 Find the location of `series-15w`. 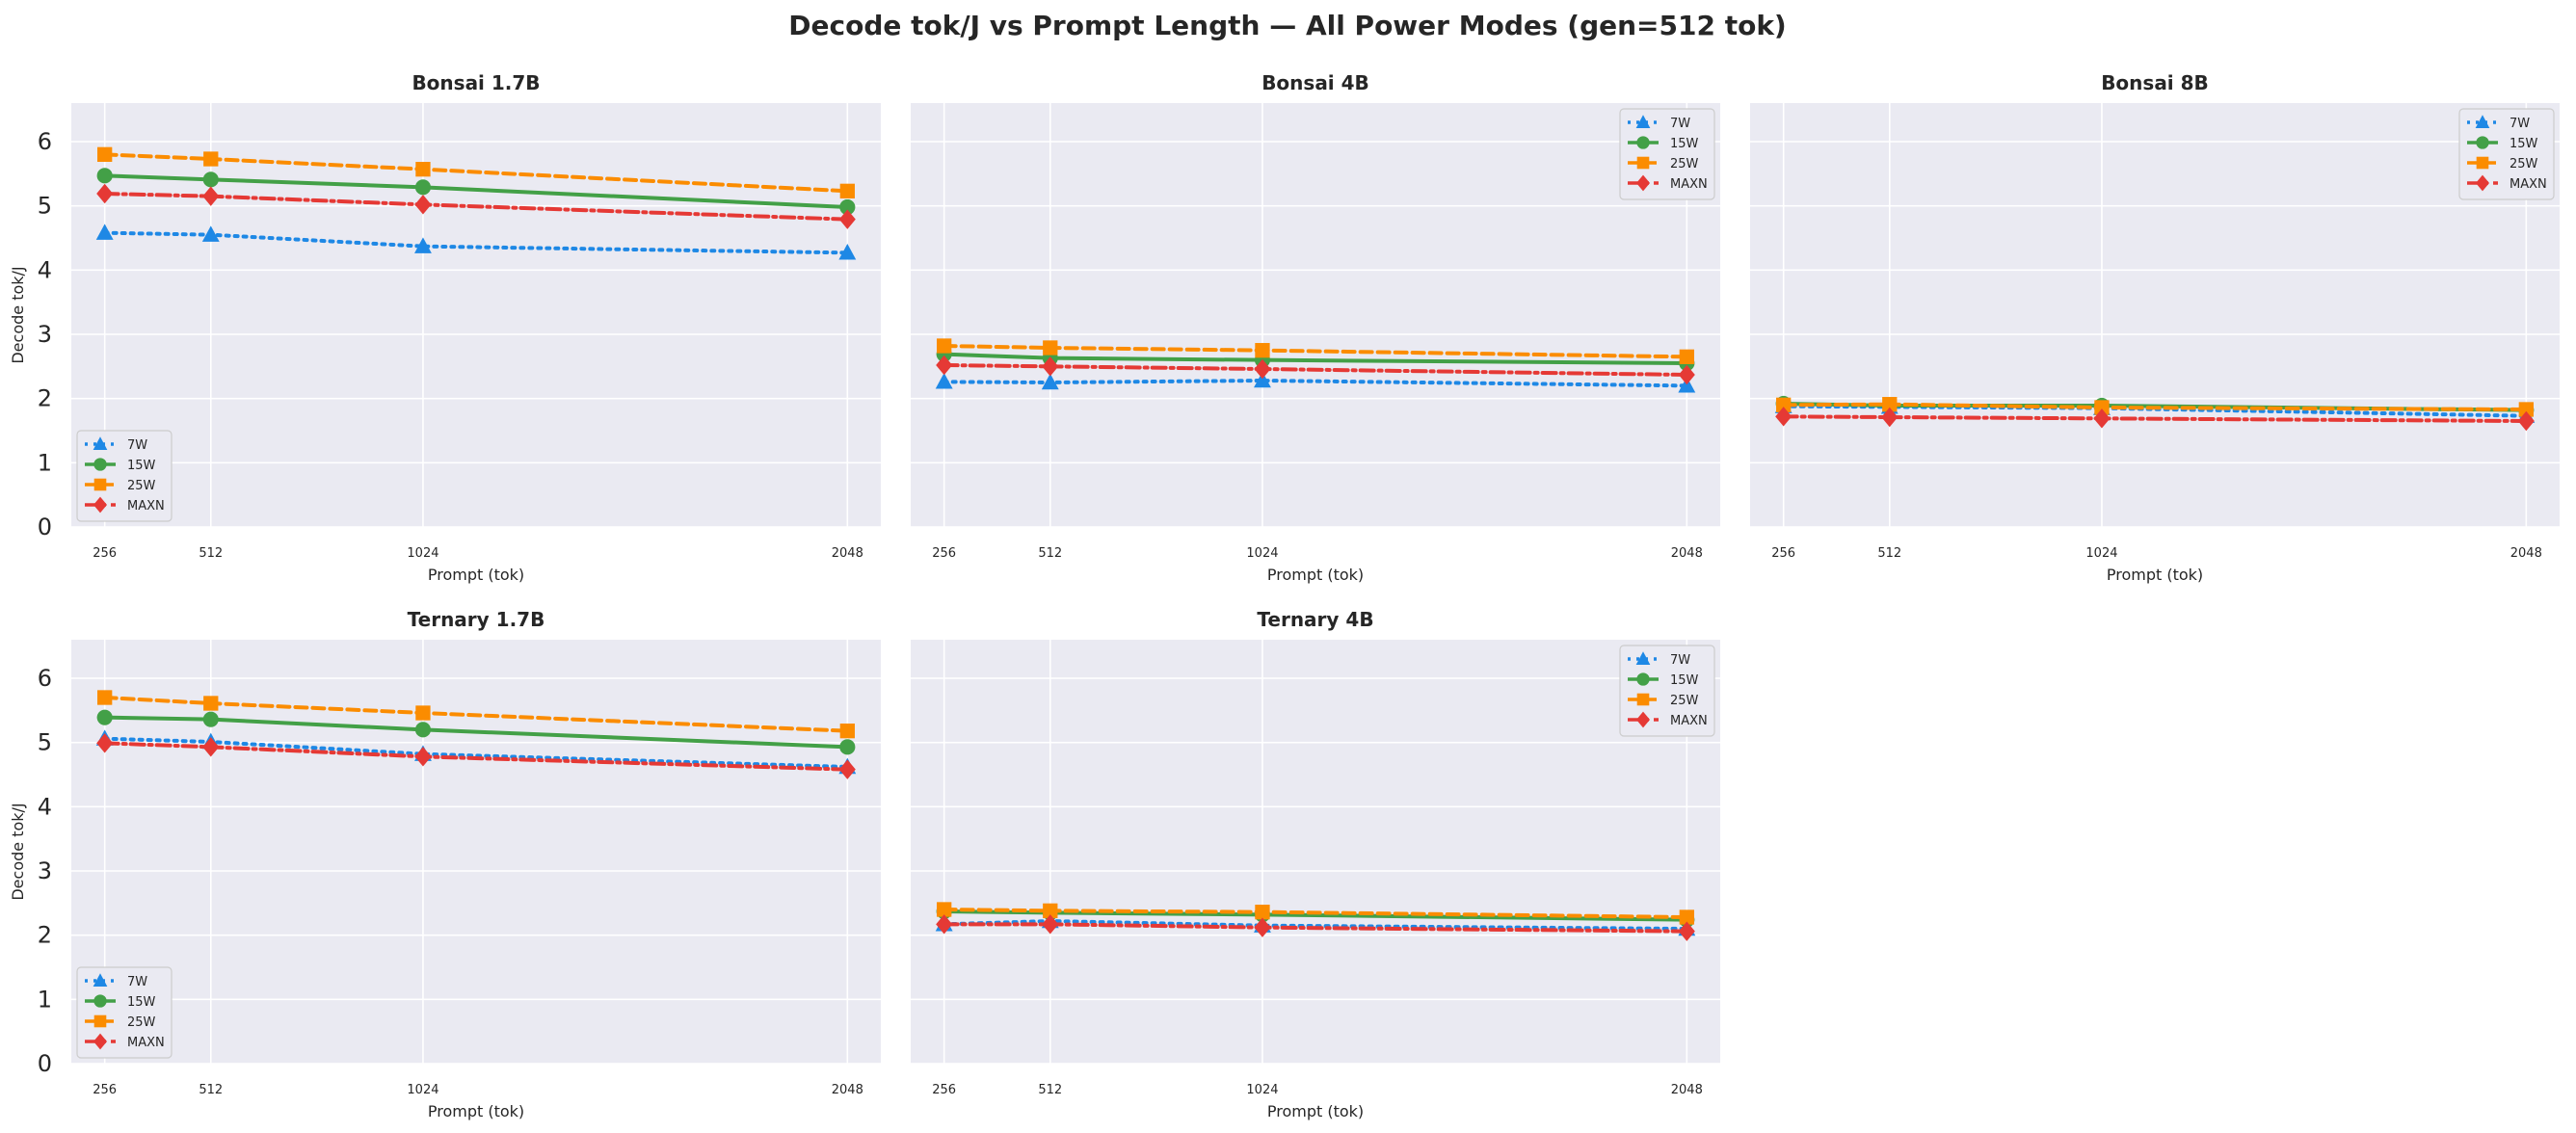

series-15w is located at coordinates (476, 732).